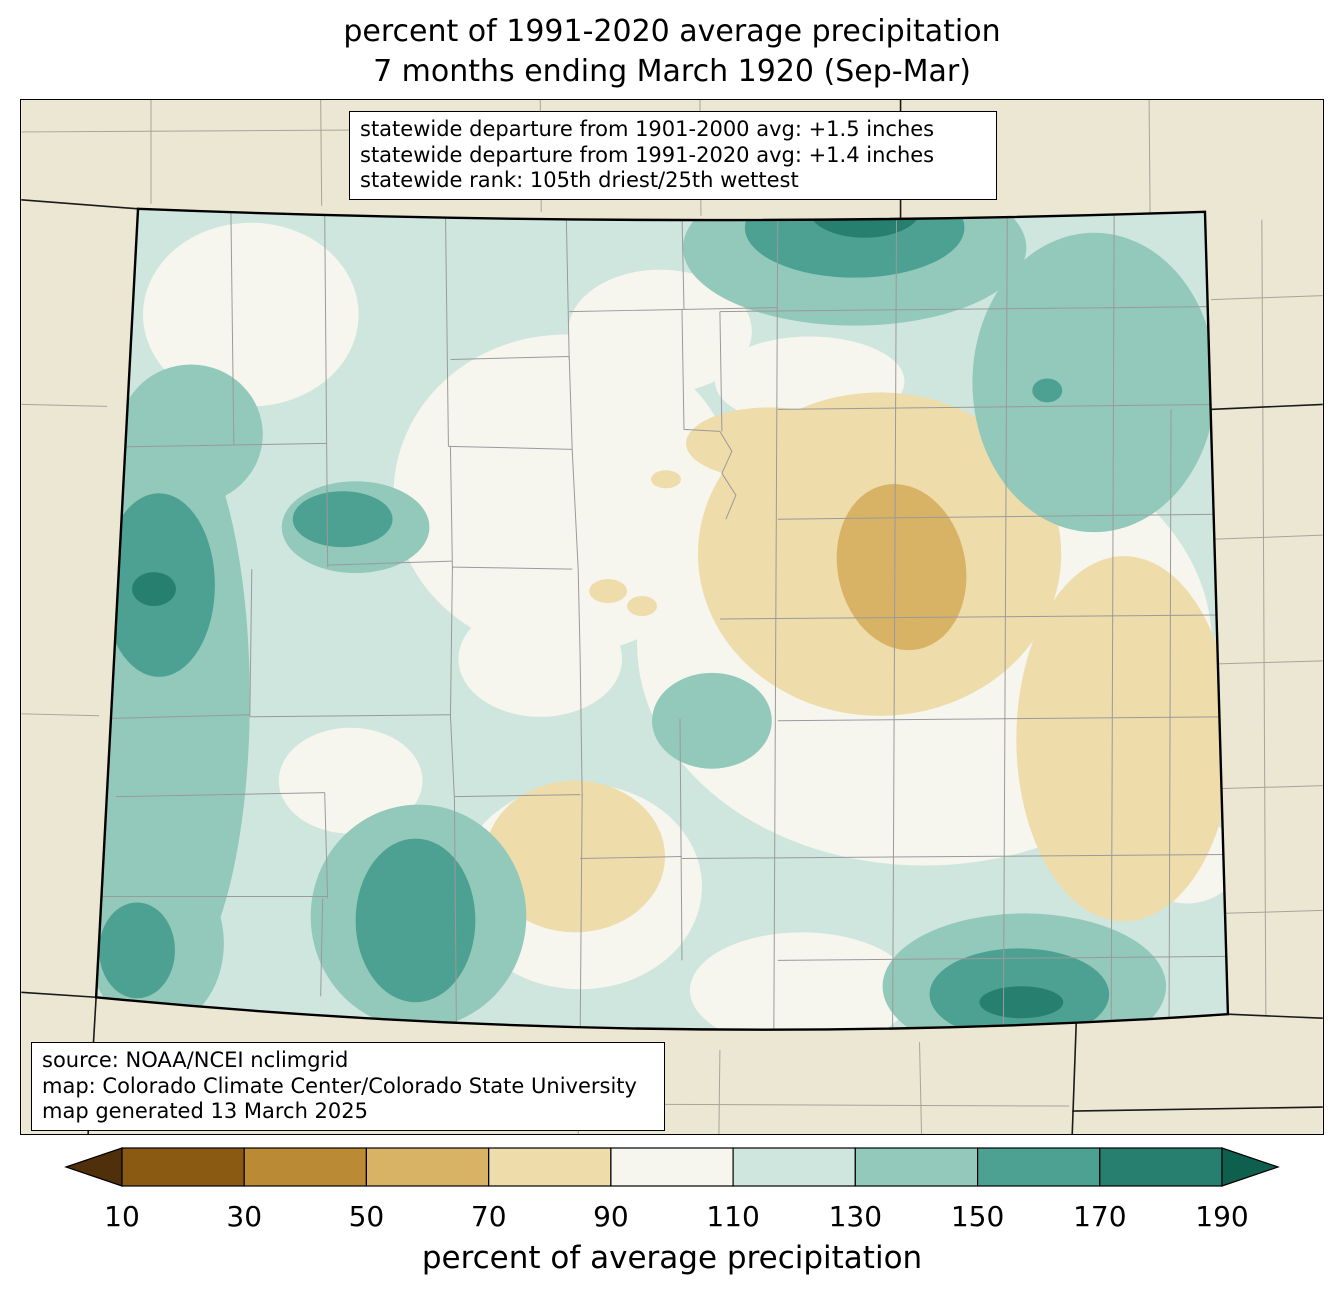 This screenshot has width=1344, height=1299. Describe the element at coordinates (367, 1216) in the screenshot. I see `colorbar-tick-50: 50` at that location.